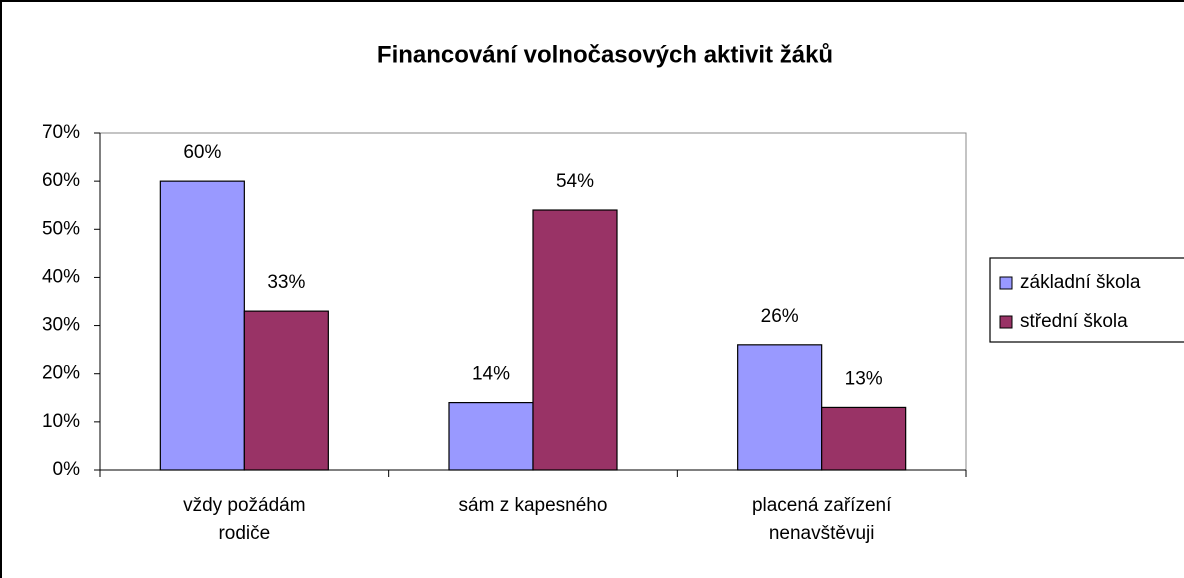 The image size is (1184, 578). I want to click on x-tick-label: sám z kapesného, so click(533, 505).